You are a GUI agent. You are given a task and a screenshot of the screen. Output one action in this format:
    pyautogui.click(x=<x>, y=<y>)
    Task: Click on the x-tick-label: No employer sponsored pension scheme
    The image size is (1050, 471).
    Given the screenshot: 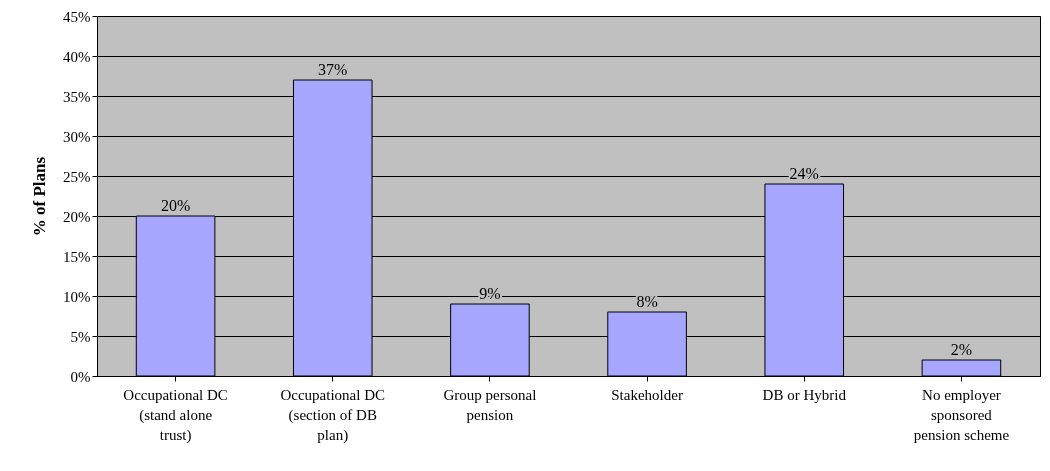 What is the action you would take?
    pyautogui.click(x=961, y=414)
    